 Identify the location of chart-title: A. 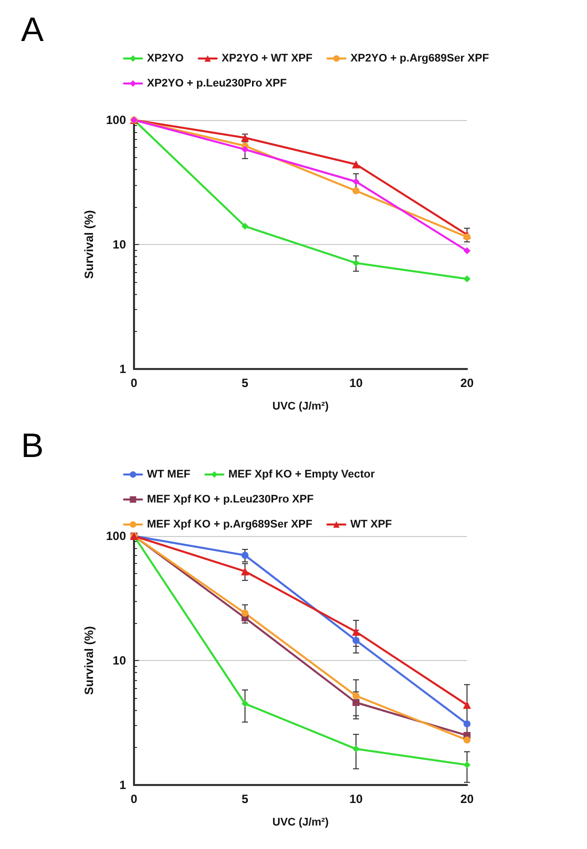
(32, 30).